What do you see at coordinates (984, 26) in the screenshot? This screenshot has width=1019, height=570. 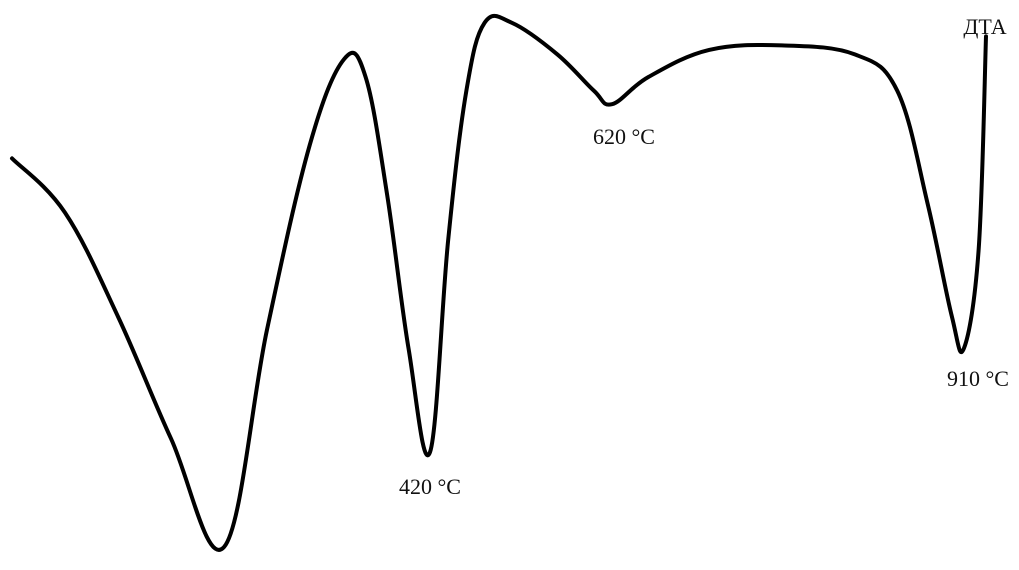 I see `curve-name-label: ДТА` at bounding box center [984, 26].